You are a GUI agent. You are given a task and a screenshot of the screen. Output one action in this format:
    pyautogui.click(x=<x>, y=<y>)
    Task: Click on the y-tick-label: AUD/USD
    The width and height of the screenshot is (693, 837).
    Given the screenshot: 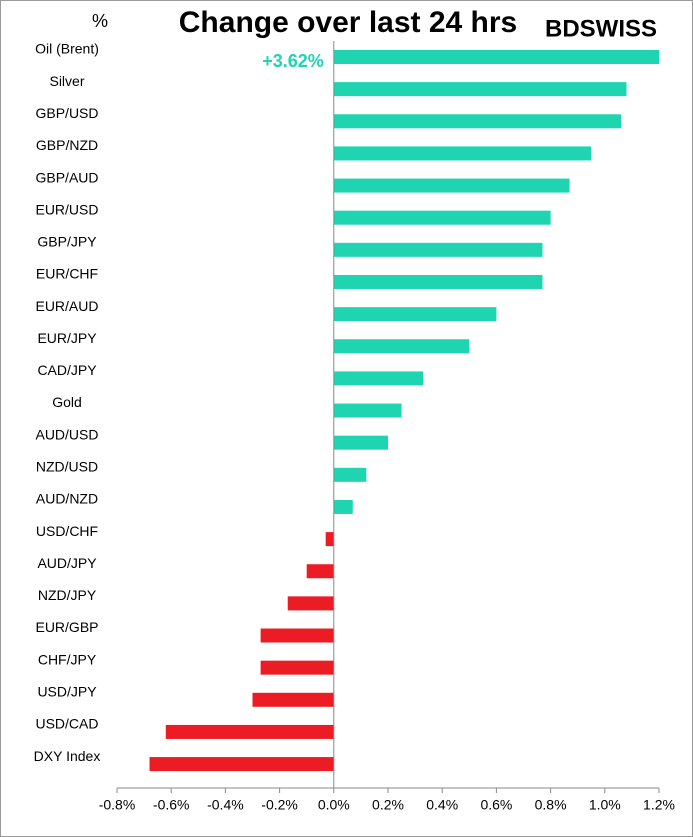 What is the action you would take?
    pyautogui.click(x=66, y=434)
    